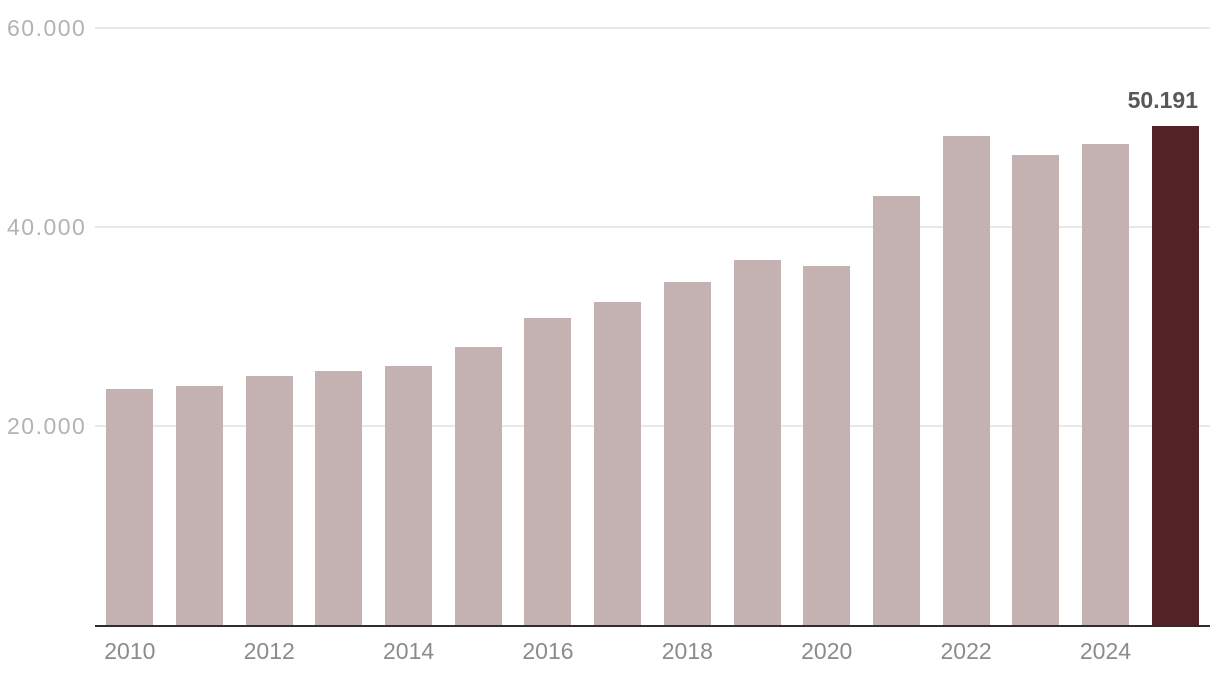  I want to click on y-tick-label: 20.000, so click(47, 426).